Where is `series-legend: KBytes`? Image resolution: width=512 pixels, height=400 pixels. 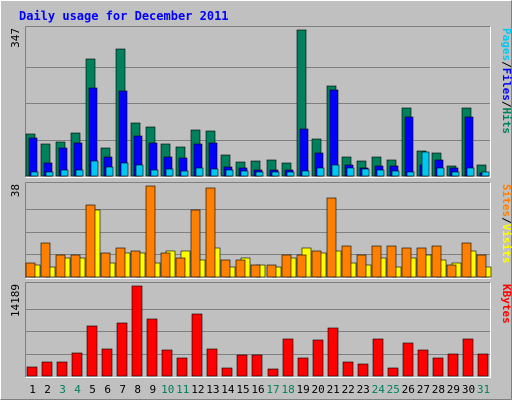
series-legend: KBytes is located at coordinates (506, 304).